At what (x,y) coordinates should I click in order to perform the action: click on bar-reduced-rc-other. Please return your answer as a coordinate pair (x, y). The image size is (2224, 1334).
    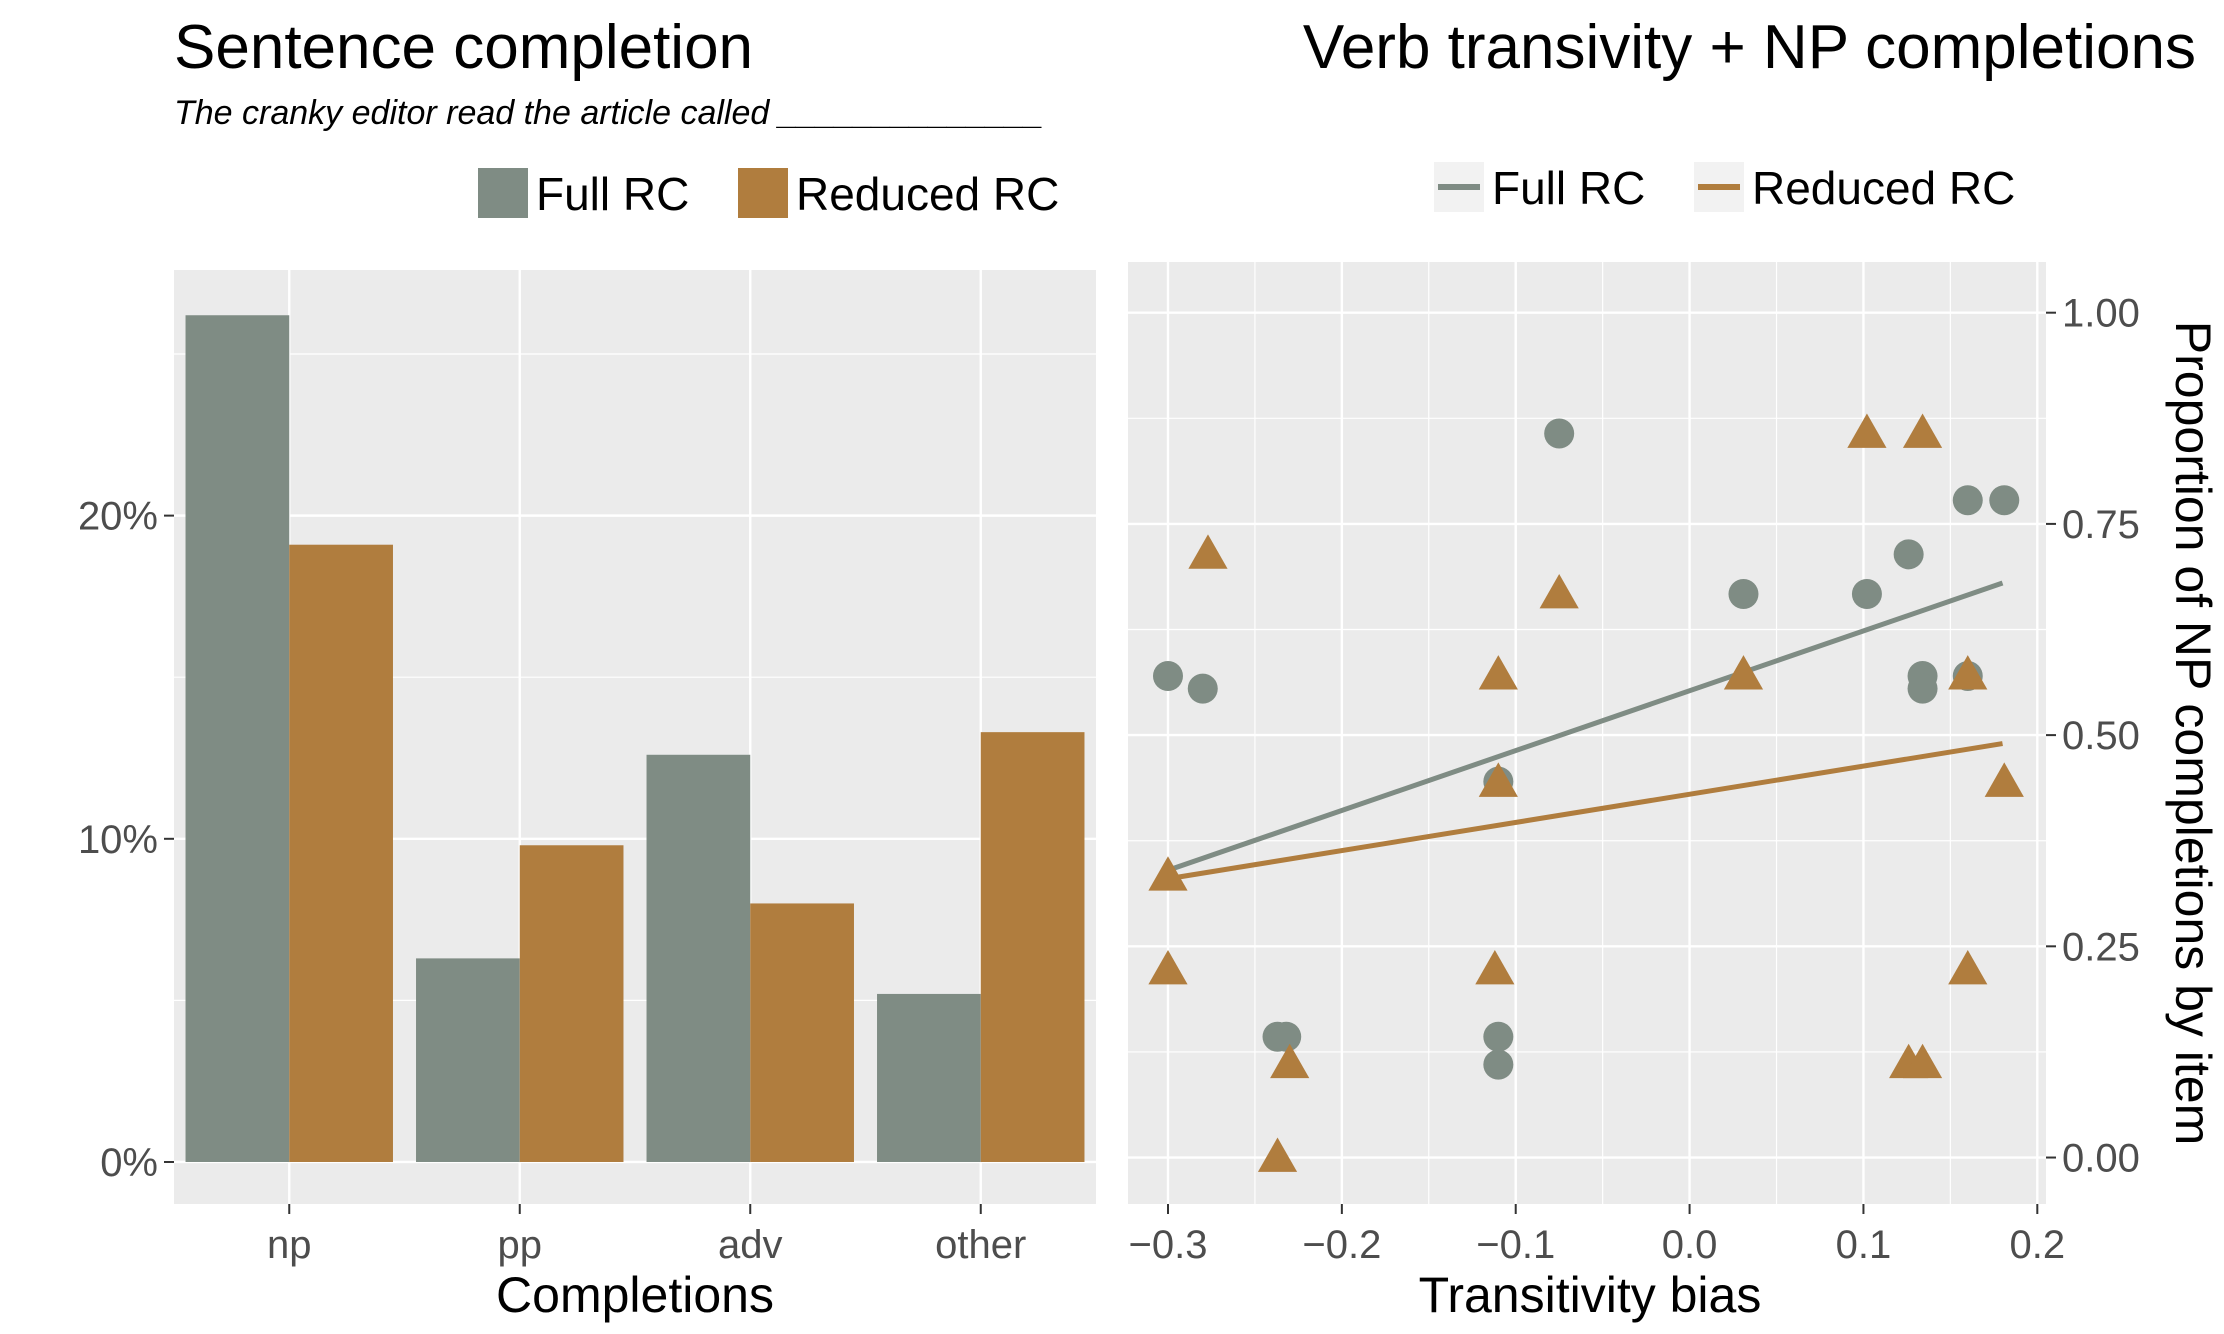
    Looking at the image, I should click on (1032, 947).